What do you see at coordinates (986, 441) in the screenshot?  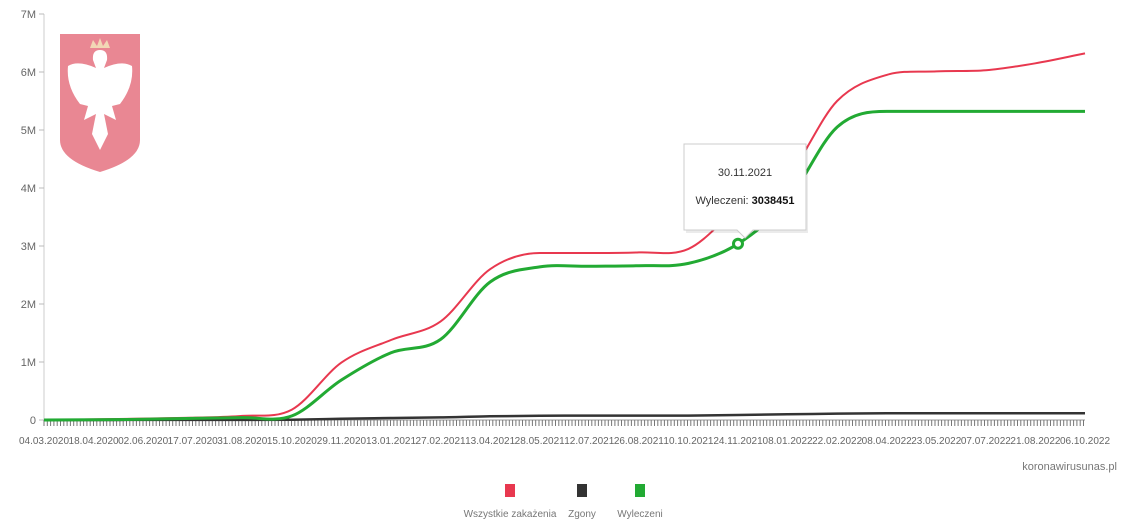 I see `x-tick-label: 07.07.2022` at bounding box center [986, 441].